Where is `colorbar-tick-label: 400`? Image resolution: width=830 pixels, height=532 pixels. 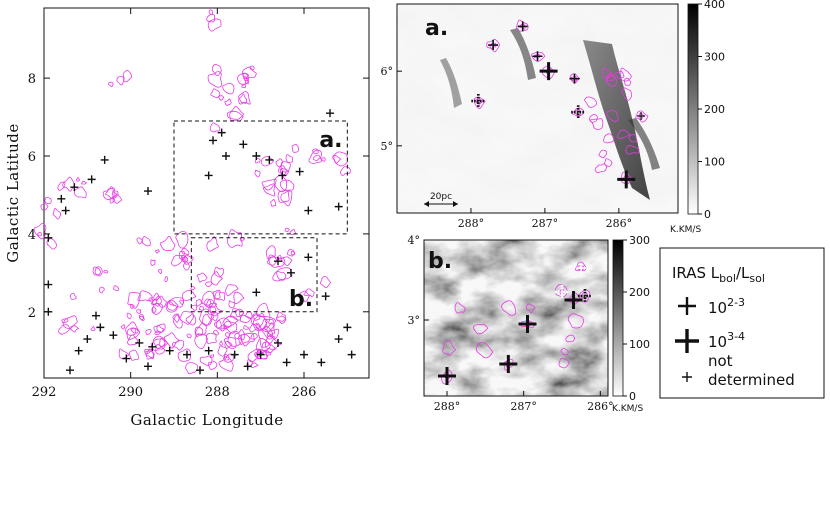
colorbar-tick-label: 400 is located at coordinates (714, 5).